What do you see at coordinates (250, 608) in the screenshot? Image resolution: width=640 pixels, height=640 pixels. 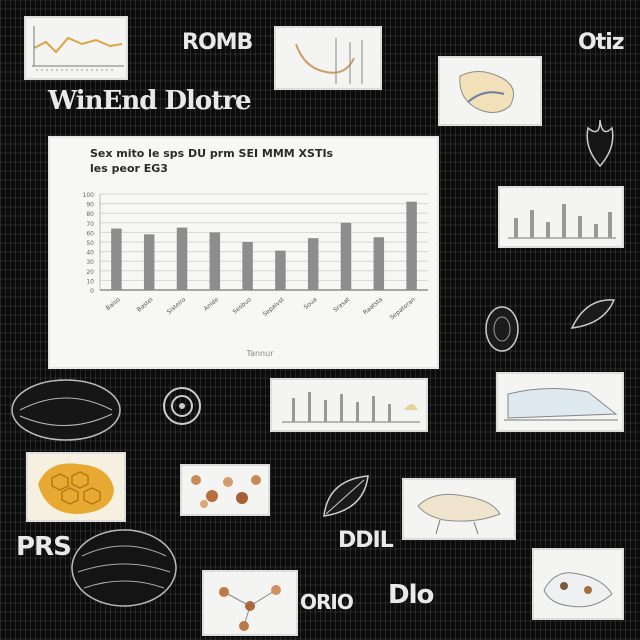 I see `network-icon` at bounding box center [250, 608].